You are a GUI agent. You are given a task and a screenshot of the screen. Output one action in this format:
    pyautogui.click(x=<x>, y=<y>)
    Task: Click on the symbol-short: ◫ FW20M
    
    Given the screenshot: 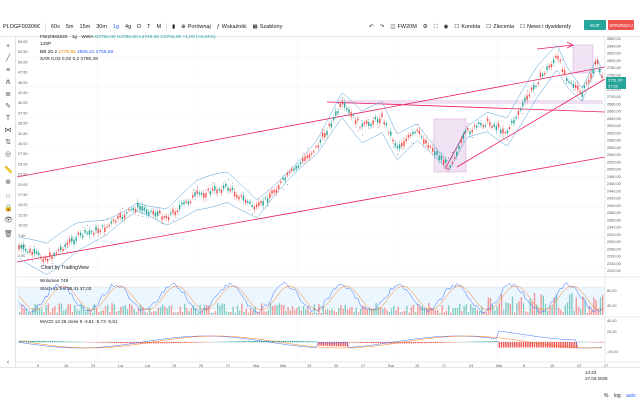 What is the action you would take?
    pyautogui.click(x=403, y=27)
    